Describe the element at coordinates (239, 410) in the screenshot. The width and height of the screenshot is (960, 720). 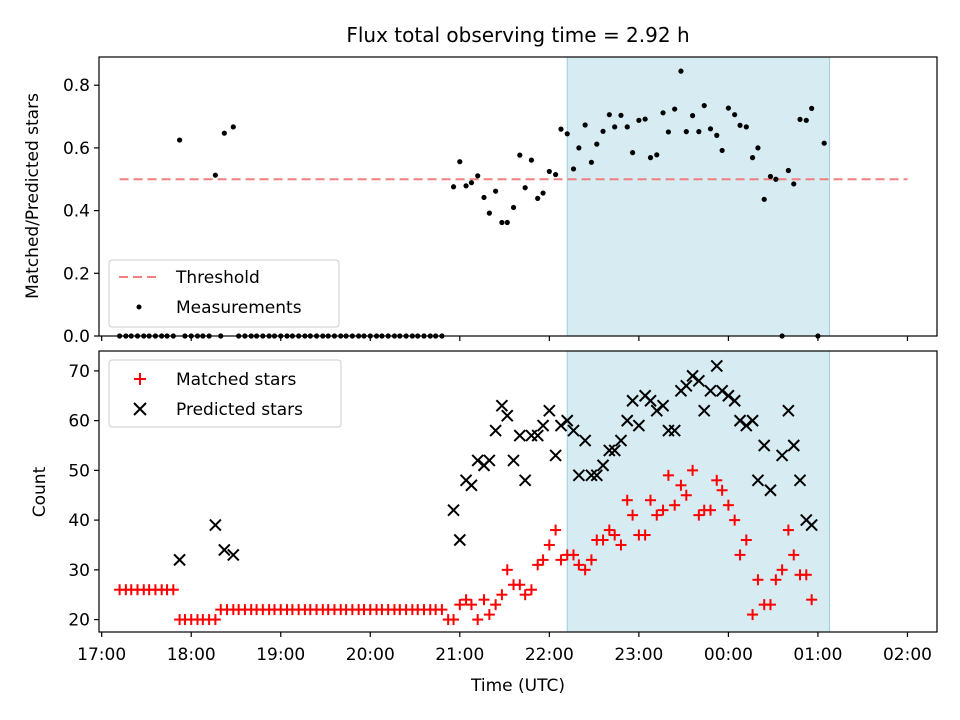
I see `legend-predicted-label: Predicted stars` at that location.